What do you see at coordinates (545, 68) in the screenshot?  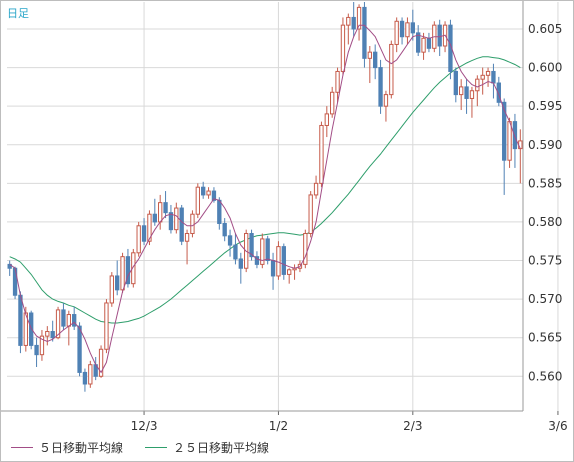 I see `y-tick-label: 0.600` at bounding box center [545, 68].